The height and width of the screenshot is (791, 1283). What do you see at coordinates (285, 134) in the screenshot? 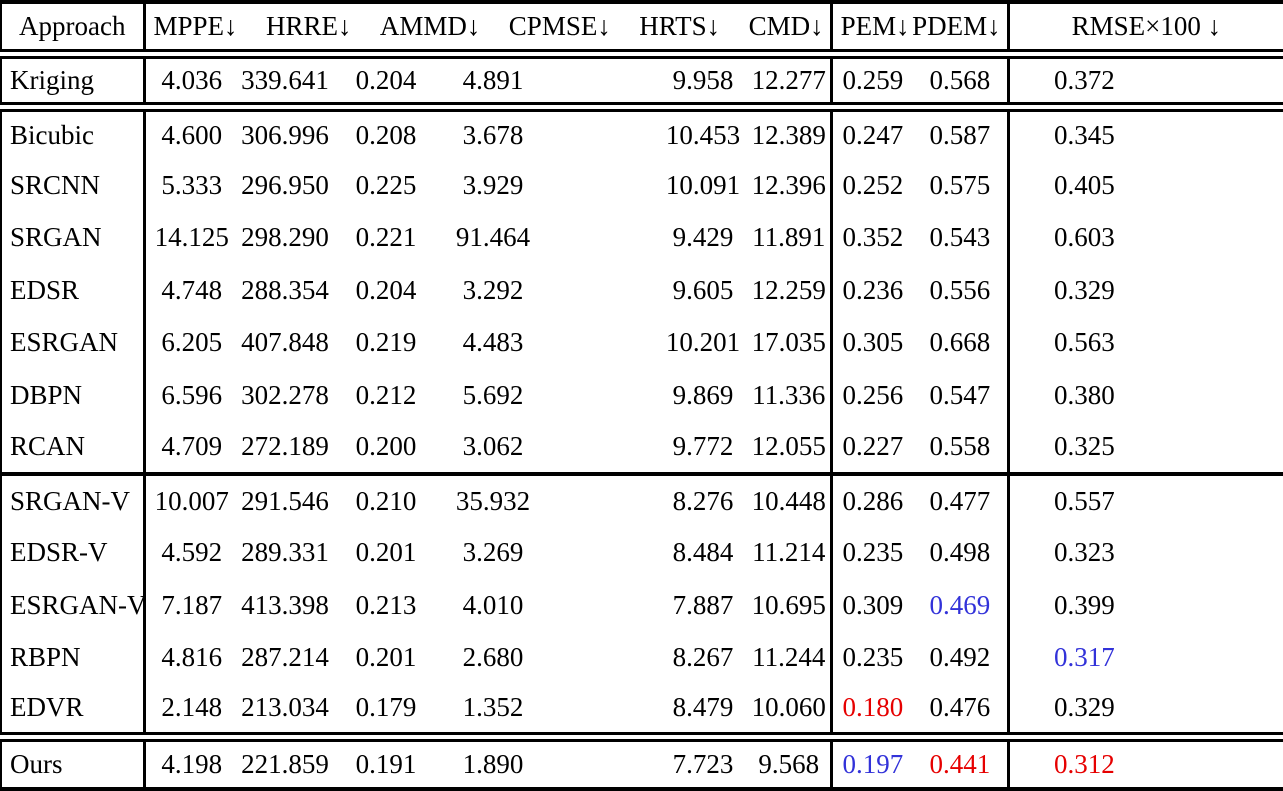
I see `metric-value-cell: 306.996` at bounding box center [285, 134].